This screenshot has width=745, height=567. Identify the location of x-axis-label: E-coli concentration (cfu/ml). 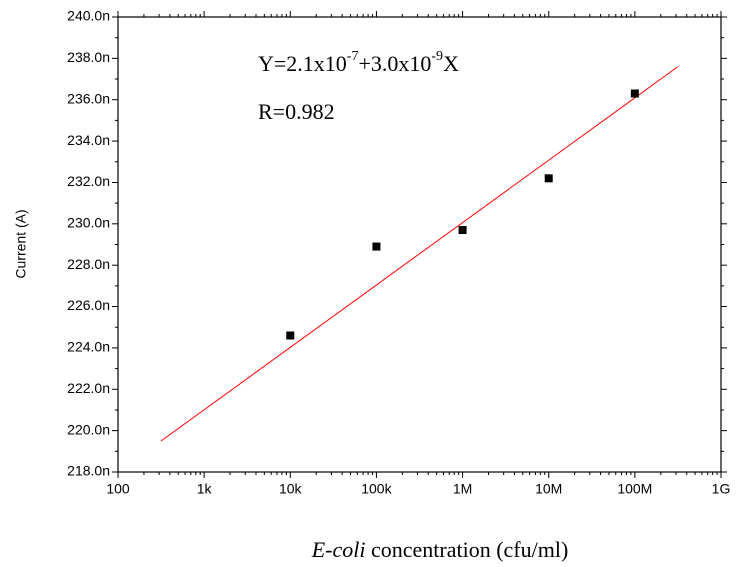
(440, 549).